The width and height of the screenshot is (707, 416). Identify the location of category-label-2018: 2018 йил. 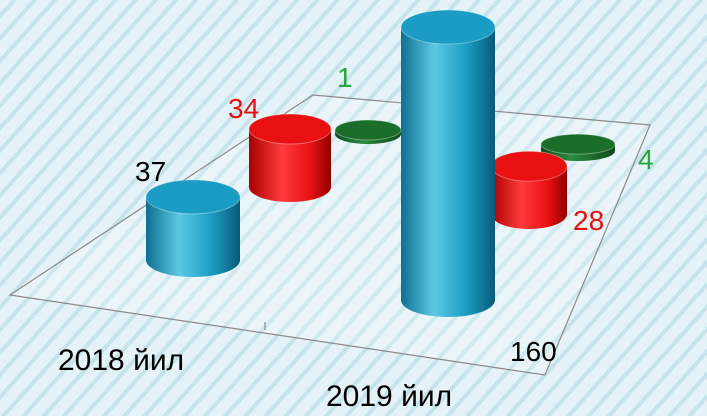
(121, 360).